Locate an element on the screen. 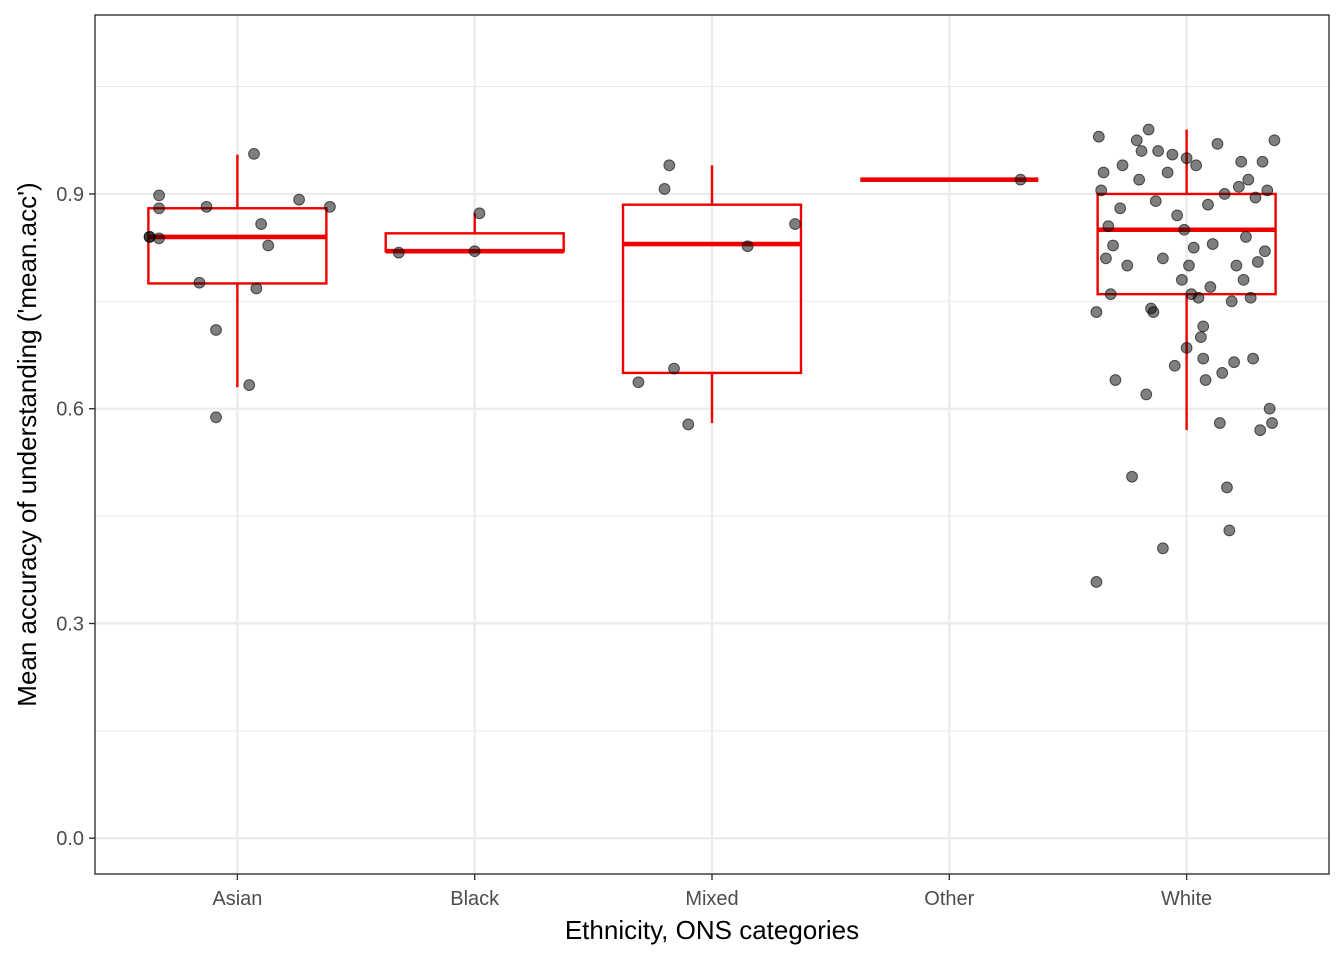 This screenshot has height=965, width=1344. x-tick-label: Asian is located at coordinates (237, 899).